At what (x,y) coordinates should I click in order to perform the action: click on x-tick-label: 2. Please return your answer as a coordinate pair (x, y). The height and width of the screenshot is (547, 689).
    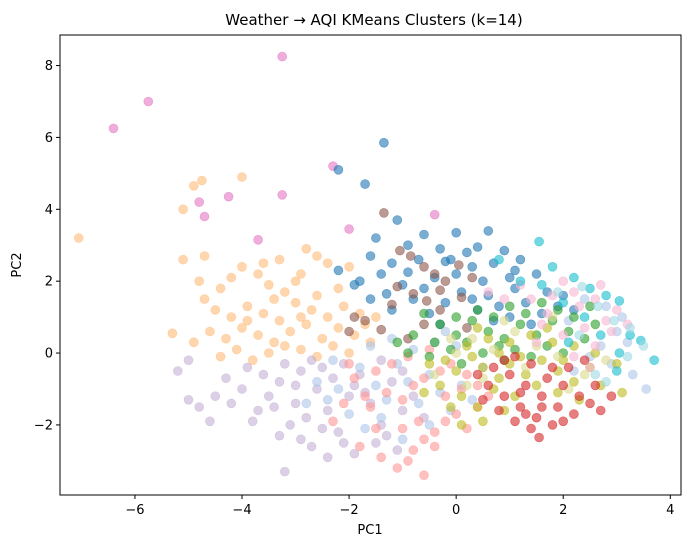
    Looking at the image, I should click on (563, 510).